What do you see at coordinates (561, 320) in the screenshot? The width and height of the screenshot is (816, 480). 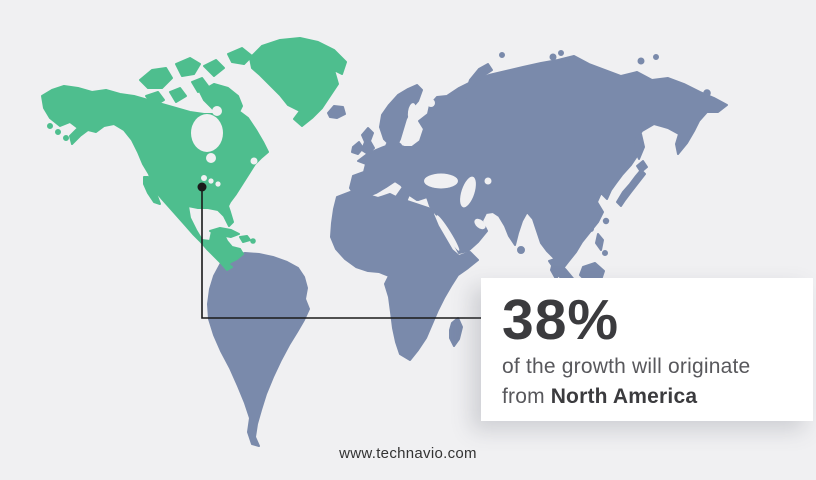 I see `stat-value: 38%` at bounding box center [561, 320].